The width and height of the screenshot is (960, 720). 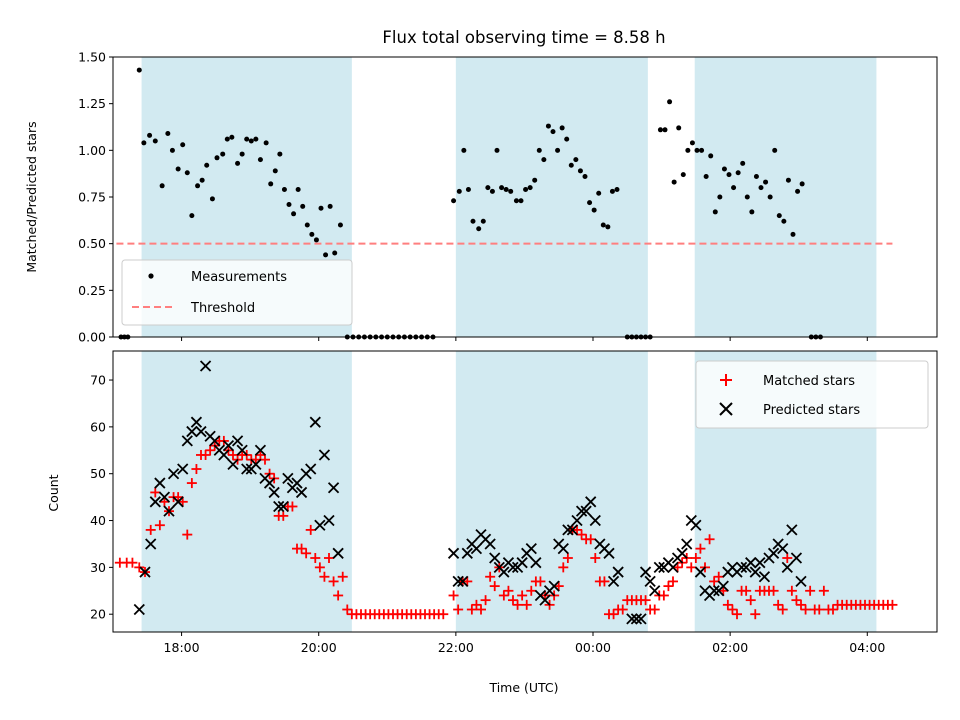 I want to click on x-tick-label: 22:00, so click(x=456, y=647).